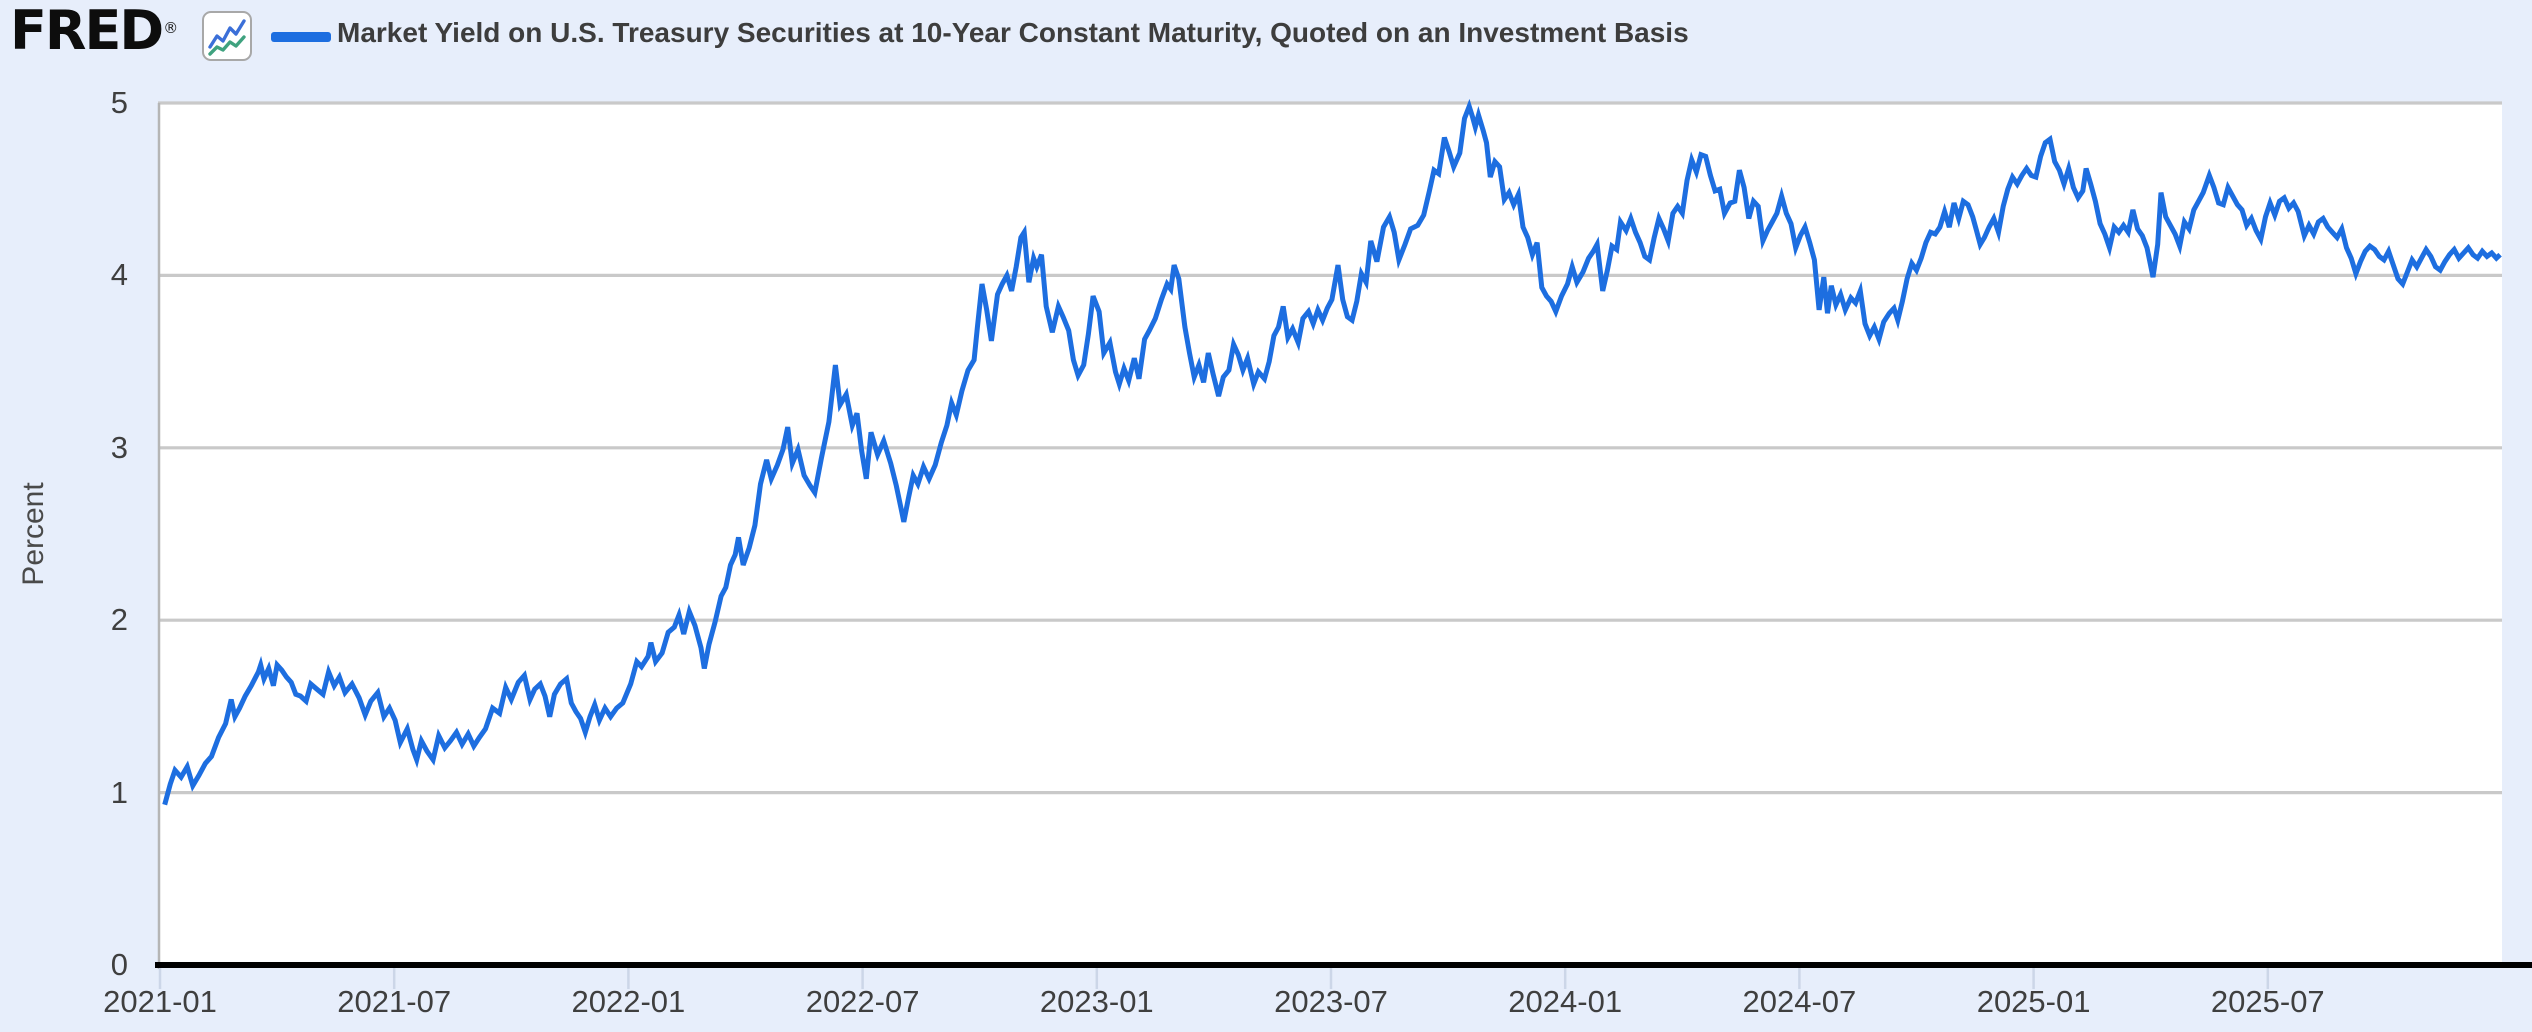 The image size is (2532, 1032). Describe the element at coordinates (227, 36) in the screenshot. I see `line-chart-icon` at that location.